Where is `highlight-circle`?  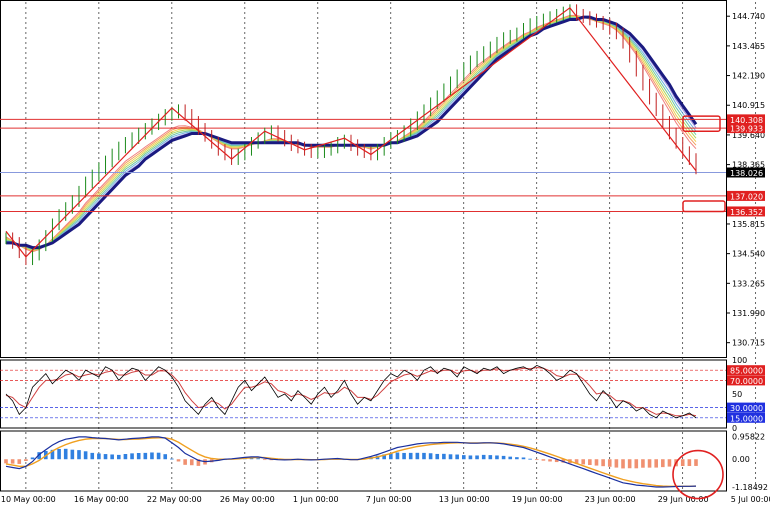 highlight-circle is located at coordinates (698, 474).